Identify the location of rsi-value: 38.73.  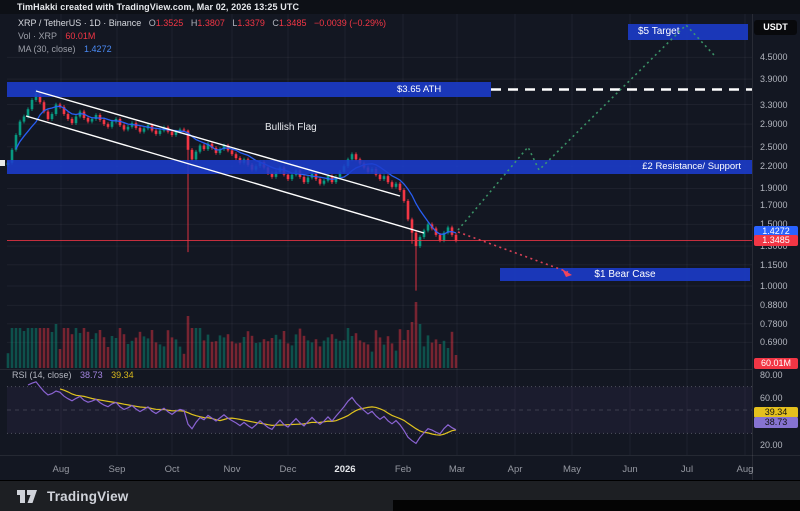
(91, 375).